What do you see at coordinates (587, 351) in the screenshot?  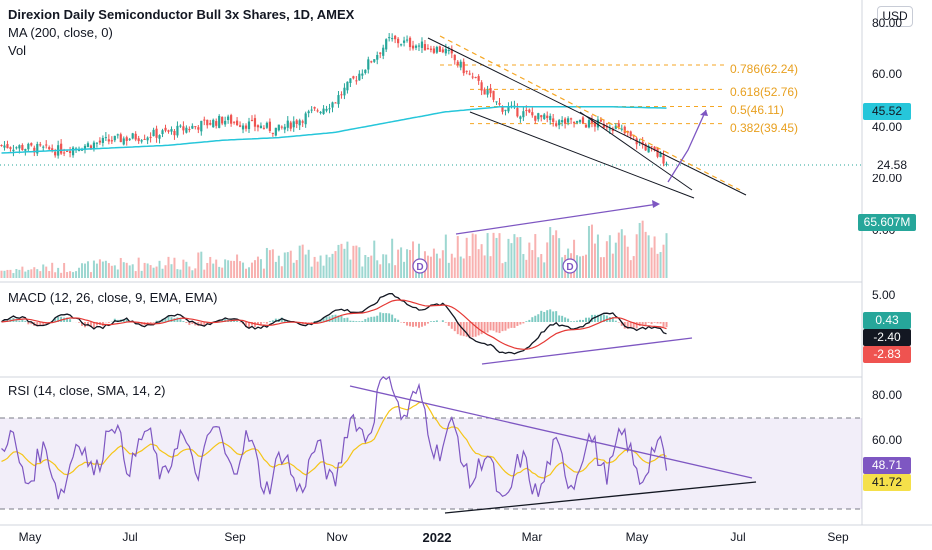 I see `macd-divergence-line` at bounding box center [587, 351].